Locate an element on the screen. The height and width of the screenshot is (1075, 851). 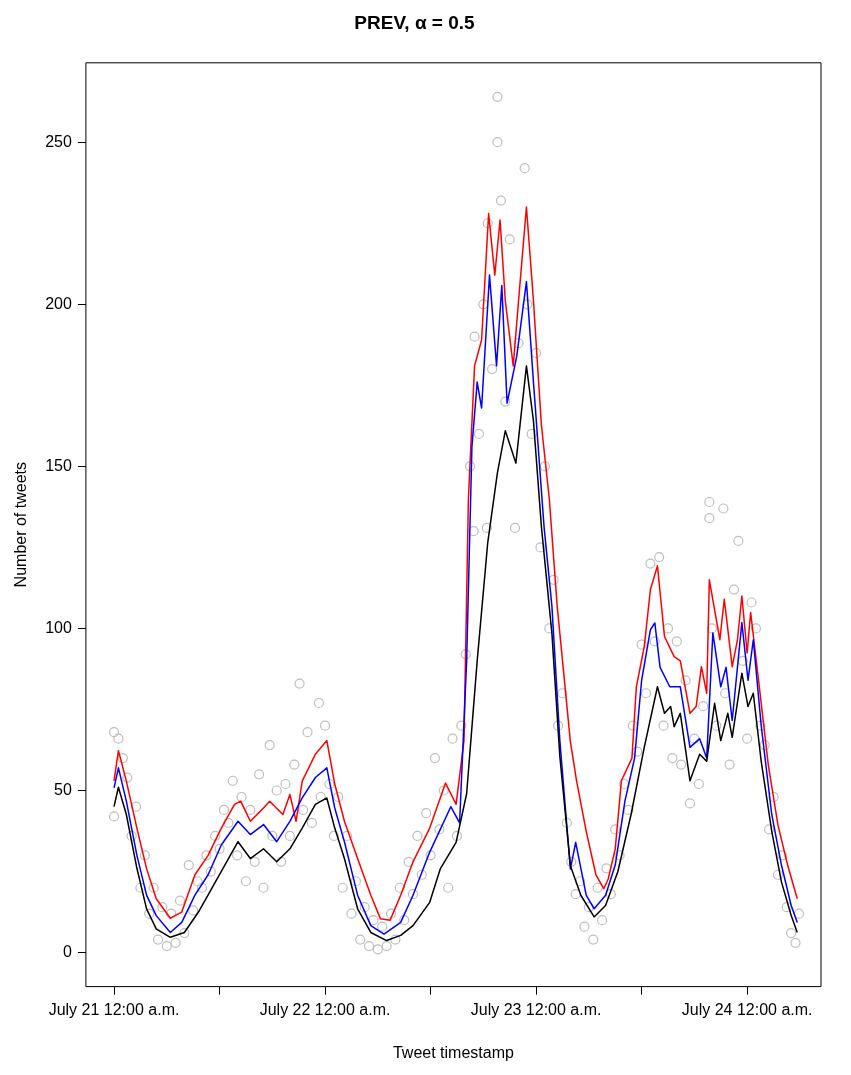
x-tick-label: July 24 12:00 a.m. is located at coordinates (747, 1009).